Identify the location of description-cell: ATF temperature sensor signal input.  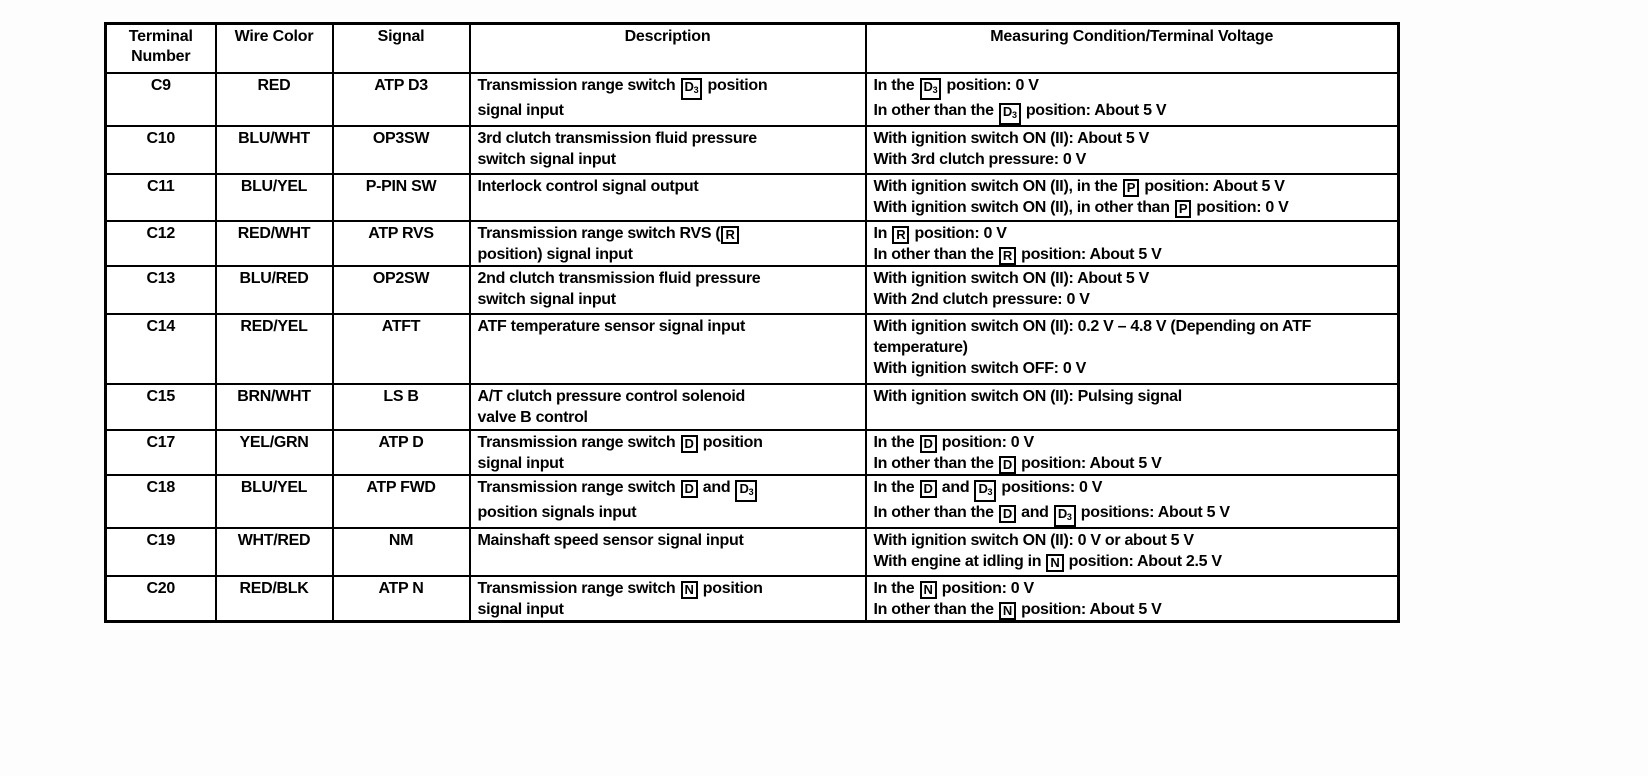
(667, 348).